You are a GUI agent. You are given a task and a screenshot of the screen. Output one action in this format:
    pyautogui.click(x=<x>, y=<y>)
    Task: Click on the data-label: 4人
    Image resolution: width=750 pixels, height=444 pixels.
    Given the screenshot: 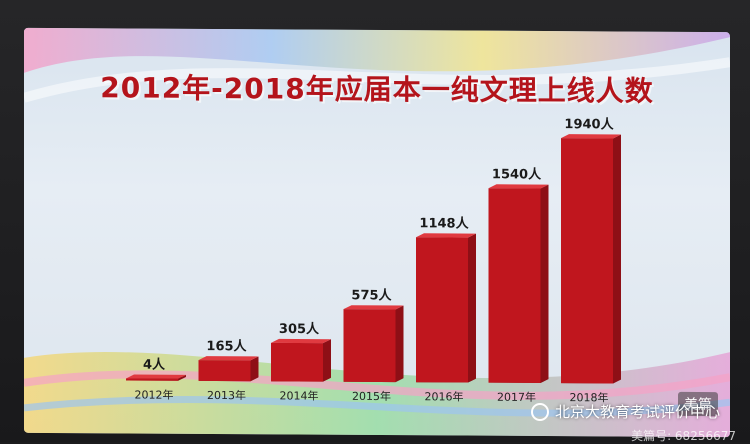 What is the action you would take?
    pyautogui.click(x=154, y=365)
    